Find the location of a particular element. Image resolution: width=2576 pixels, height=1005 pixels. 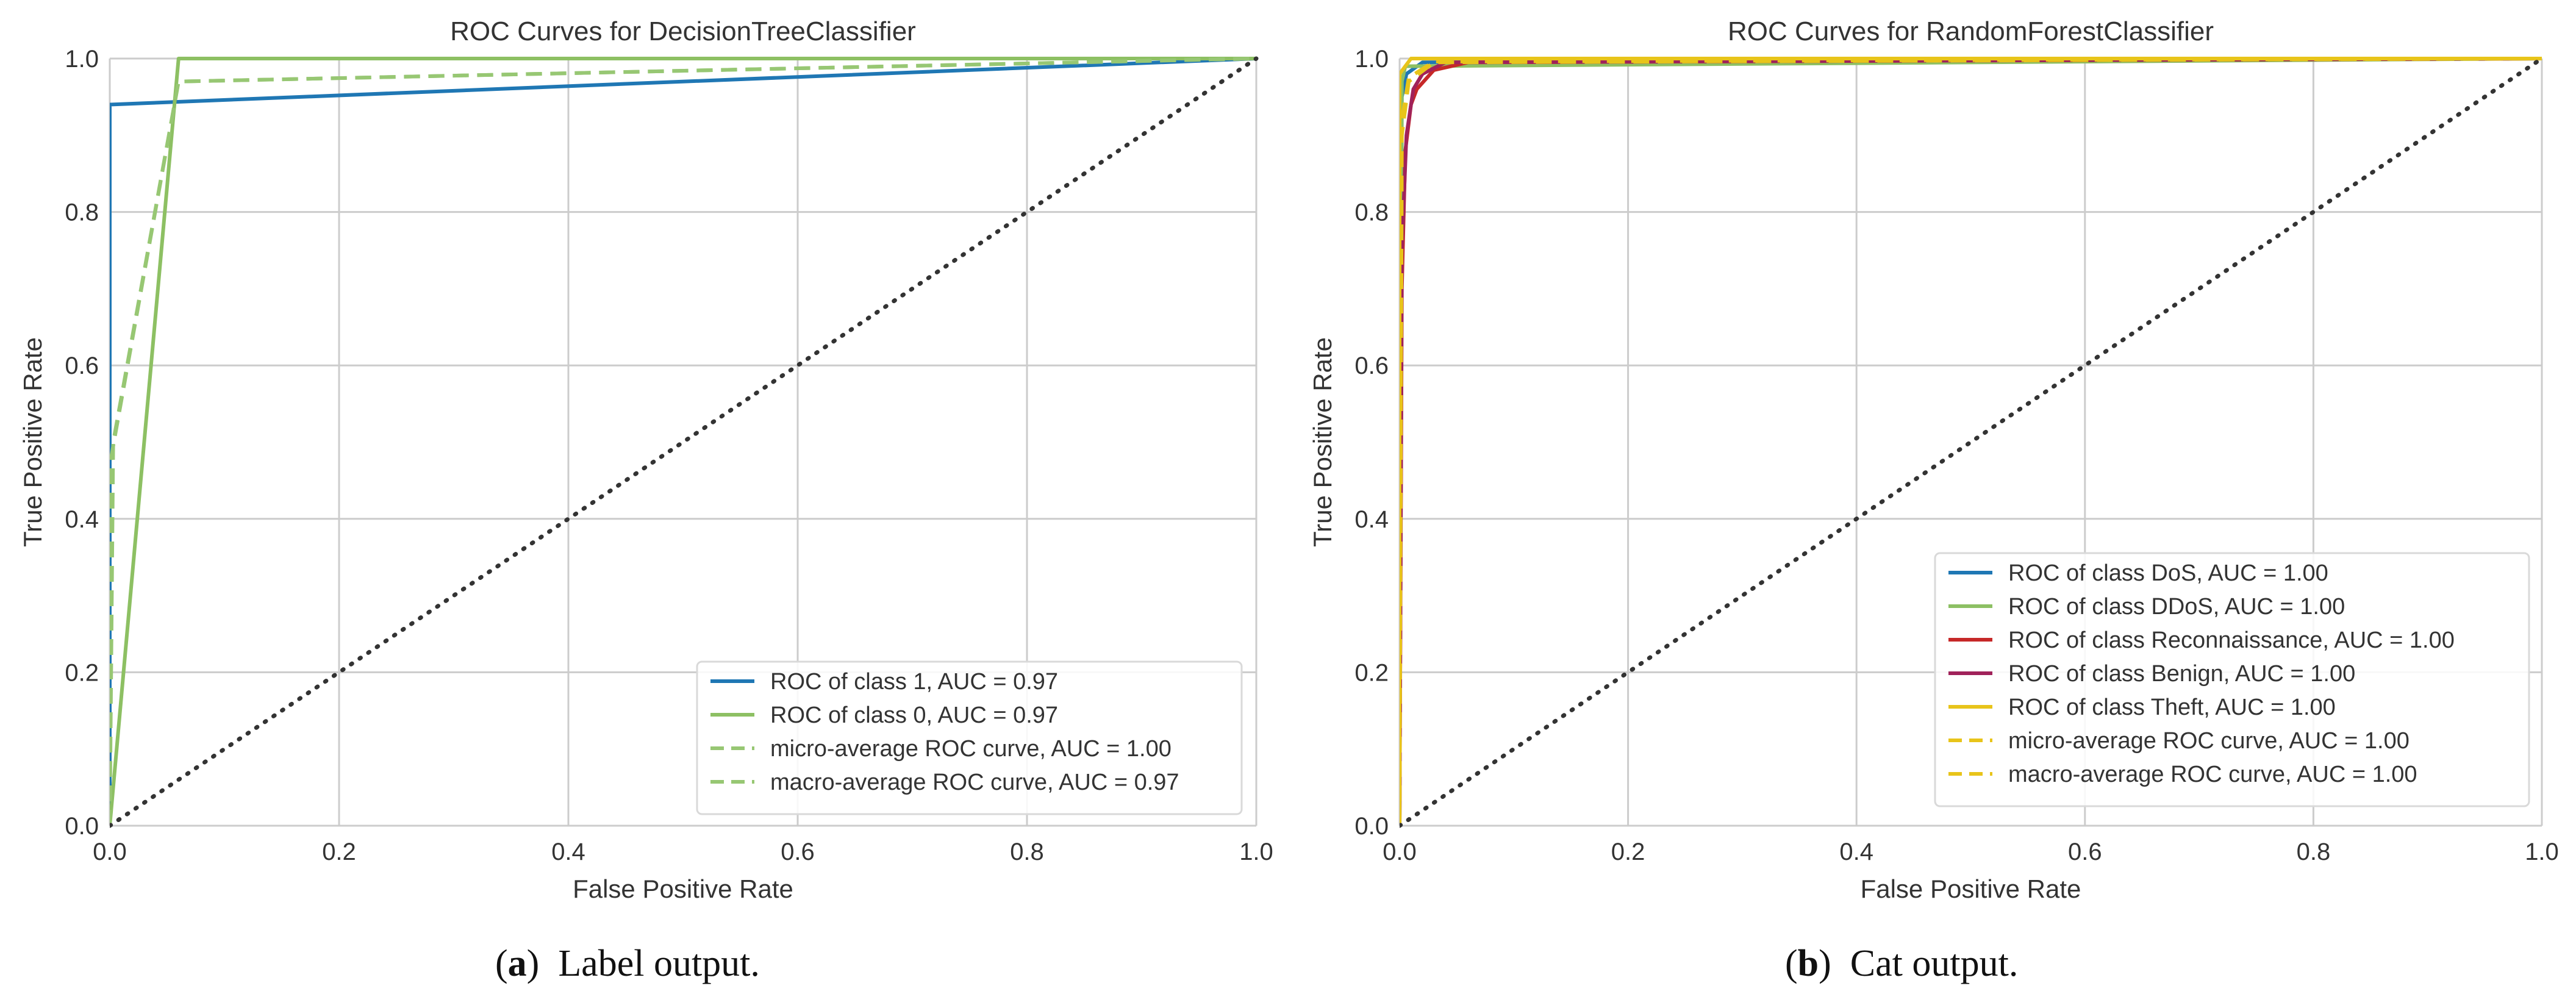

legend-label: ROC of class Benign, AUC = 1.00 is located at coordinates (2181, 674).